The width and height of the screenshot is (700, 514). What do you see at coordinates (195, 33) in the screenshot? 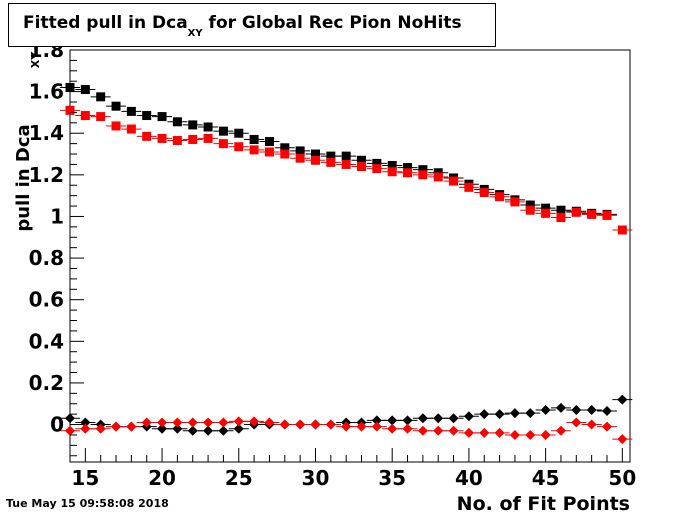
I see `chart-title-subscript: XY` at bounding box center [195, 33].